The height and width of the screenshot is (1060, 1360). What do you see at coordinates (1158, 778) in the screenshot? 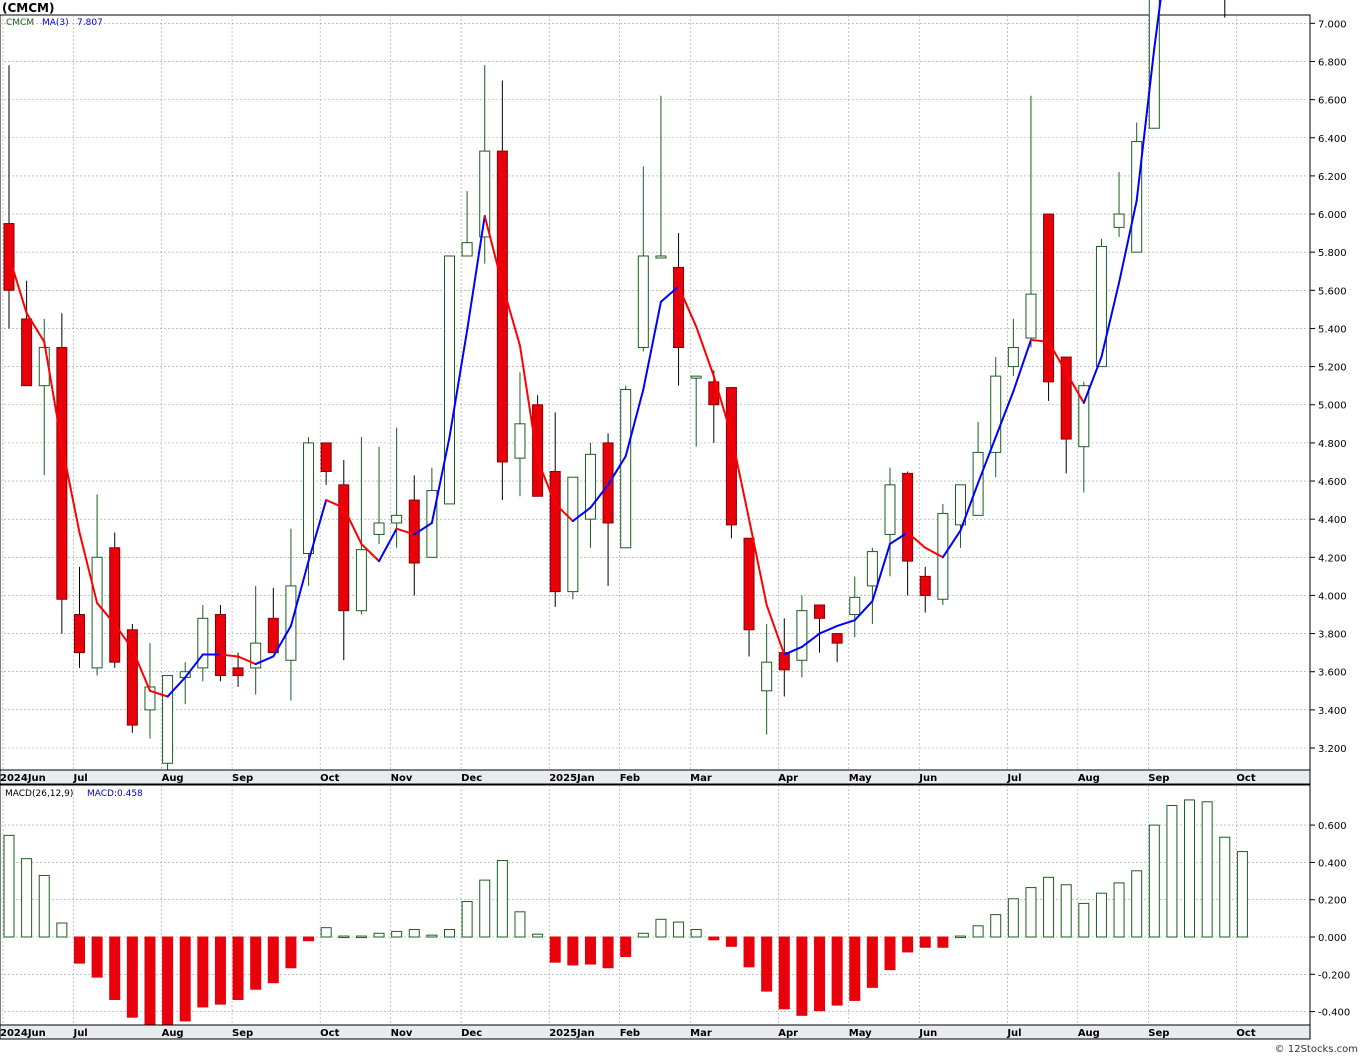
I see `price-x-label: Sep` at bounding box center [1158, 778].